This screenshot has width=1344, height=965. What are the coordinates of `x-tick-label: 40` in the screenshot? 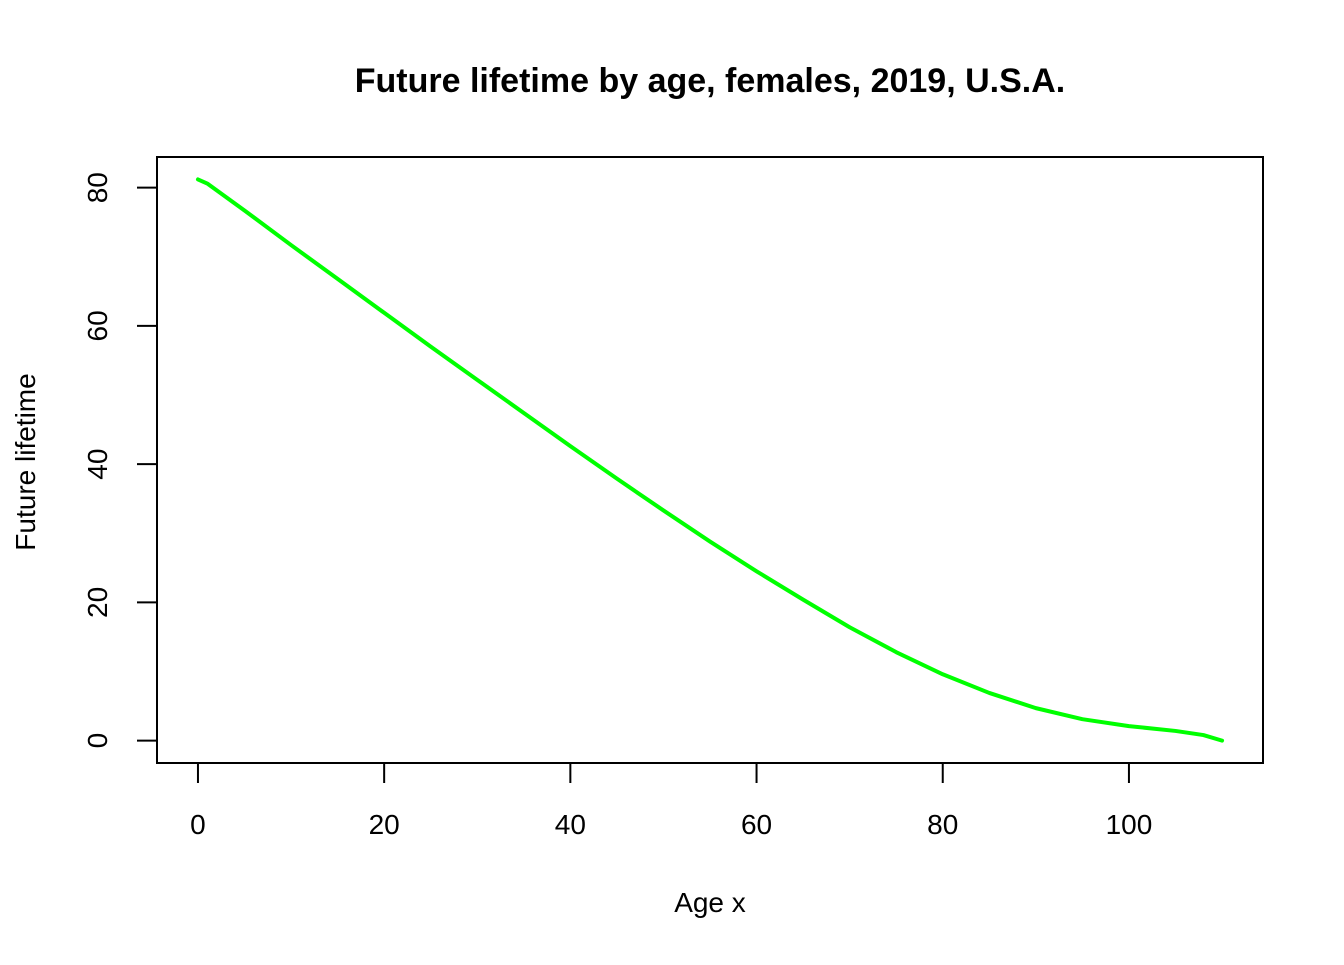 It's located at (570, 824).